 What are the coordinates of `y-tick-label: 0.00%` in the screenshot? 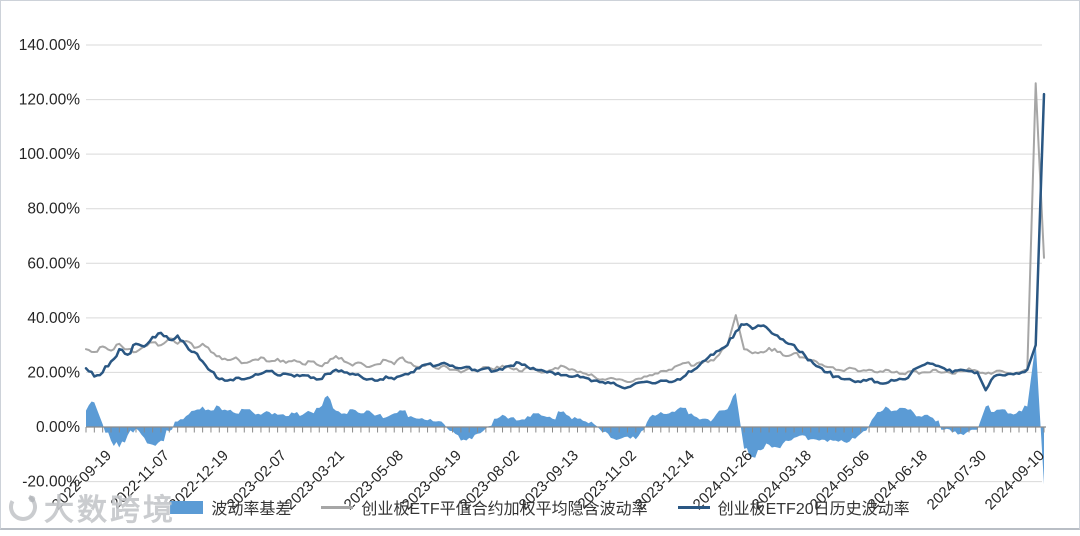 It's located at (58, 427).